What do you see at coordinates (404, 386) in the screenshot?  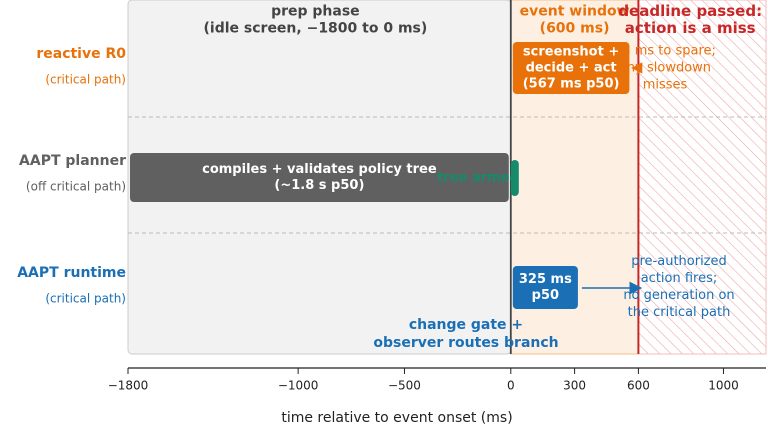 I see `x-tick-label: −500` at bounding box center [404, 386].